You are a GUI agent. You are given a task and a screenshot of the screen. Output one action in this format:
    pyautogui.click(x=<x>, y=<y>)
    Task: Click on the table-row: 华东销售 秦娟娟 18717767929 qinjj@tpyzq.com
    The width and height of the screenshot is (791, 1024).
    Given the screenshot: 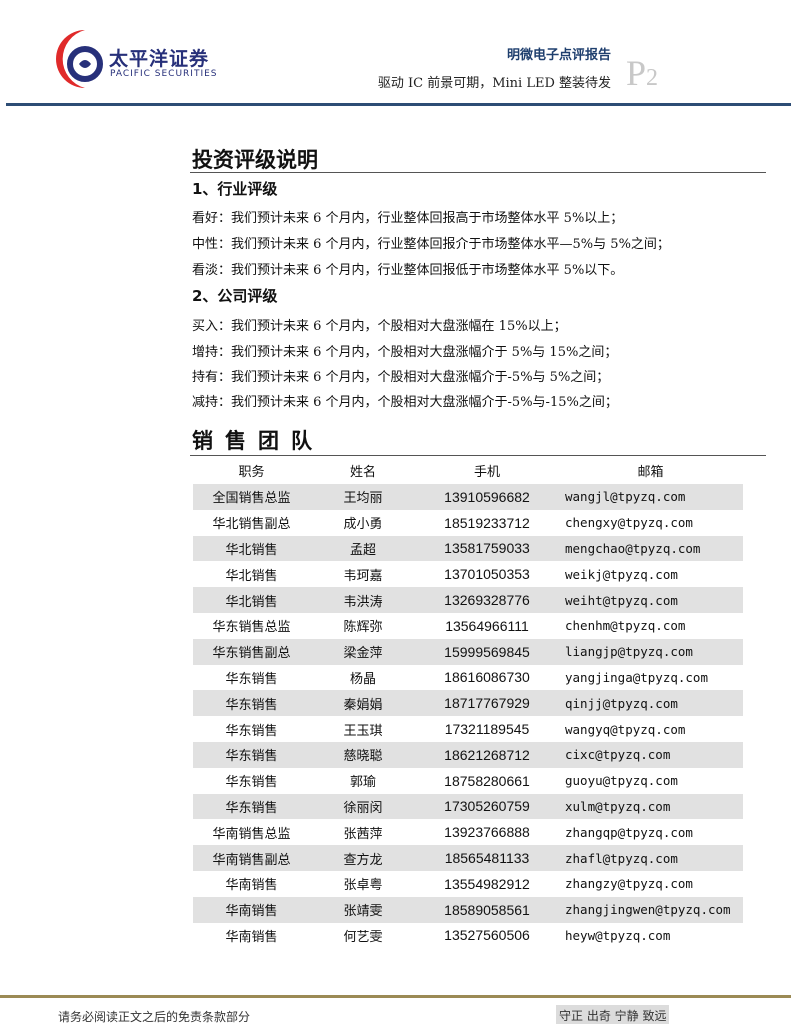 What is the action you would take?
    pyautogui.click(x=468, y=703)
    